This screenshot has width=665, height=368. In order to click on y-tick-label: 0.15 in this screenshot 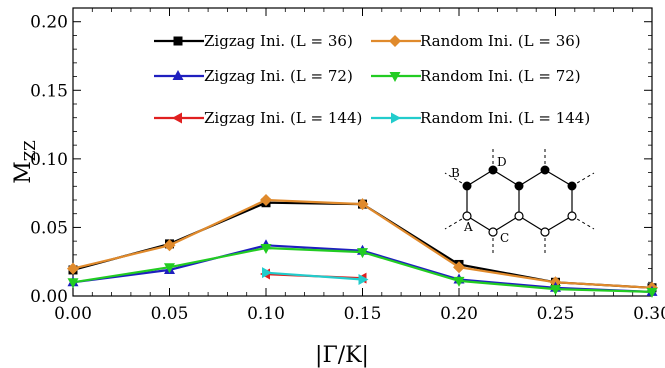, I will do `click(49, 91)`.